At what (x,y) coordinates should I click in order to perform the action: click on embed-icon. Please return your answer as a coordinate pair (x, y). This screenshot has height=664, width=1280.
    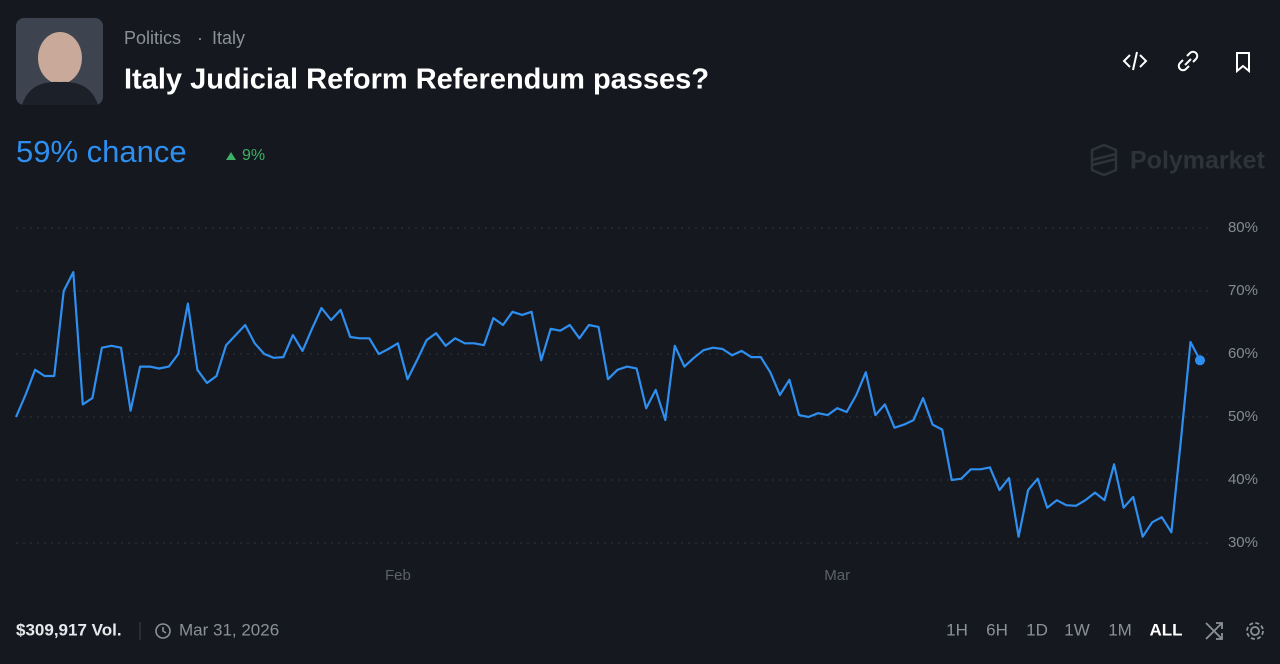
    Looking at the image, I should click on (1135, 61).